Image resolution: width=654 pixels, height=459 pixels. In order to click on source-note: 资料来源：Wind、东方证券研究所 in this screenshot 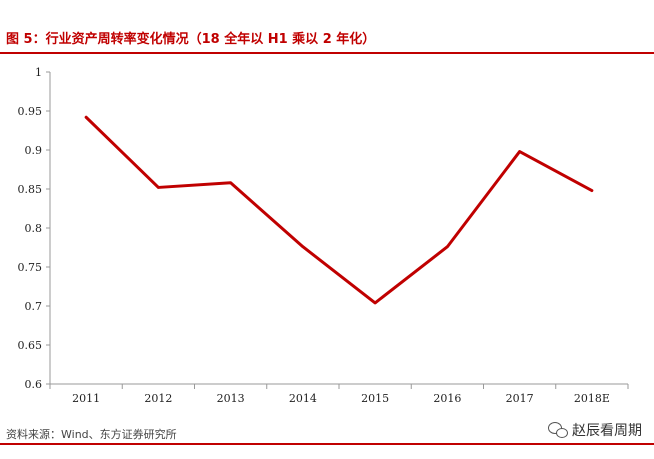, I will do `click(91, 434)`.